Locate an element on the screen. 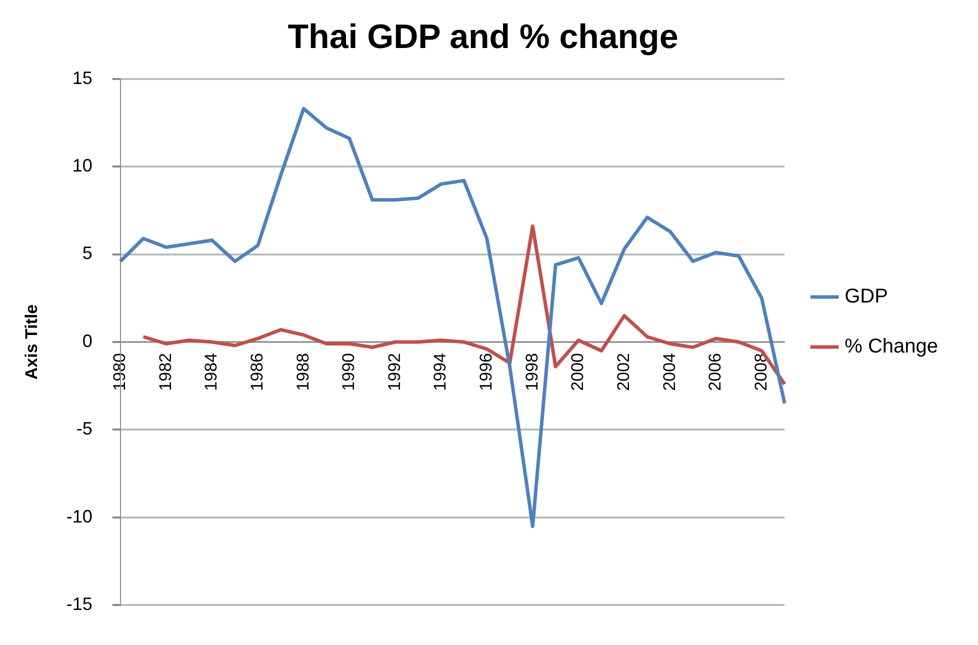  x-tick-label: 1994 is located at coordinates (440, 372).